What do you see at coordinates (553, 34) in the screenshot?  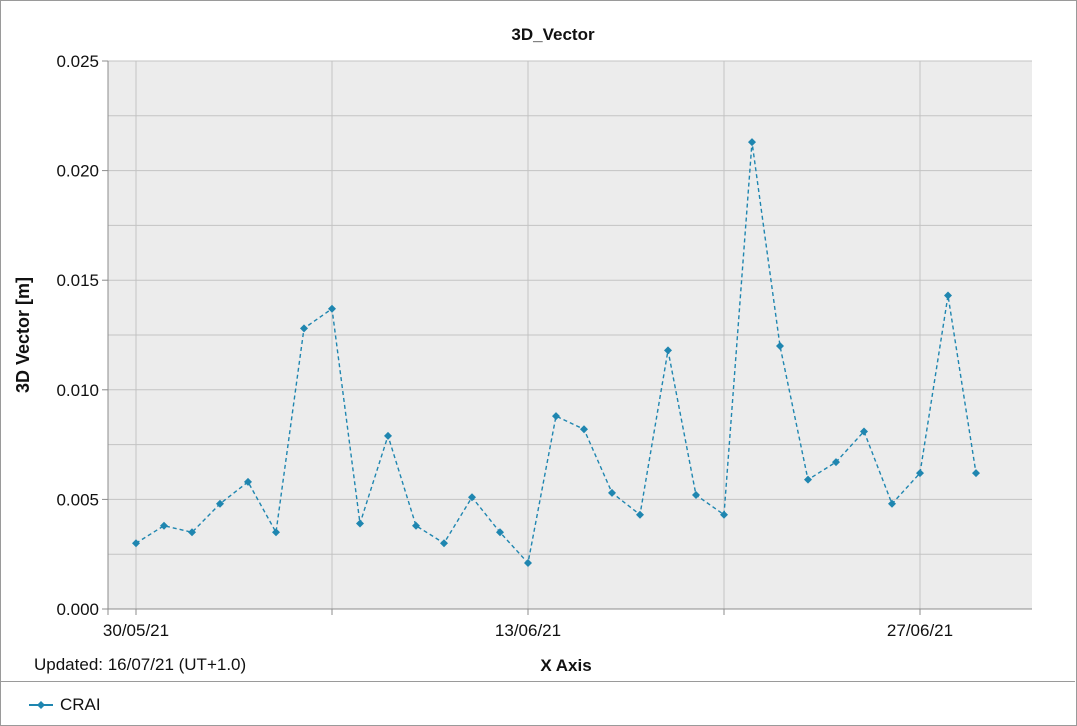 I see `chart-title: 3D_Vector` at bounding box center [553, 34].